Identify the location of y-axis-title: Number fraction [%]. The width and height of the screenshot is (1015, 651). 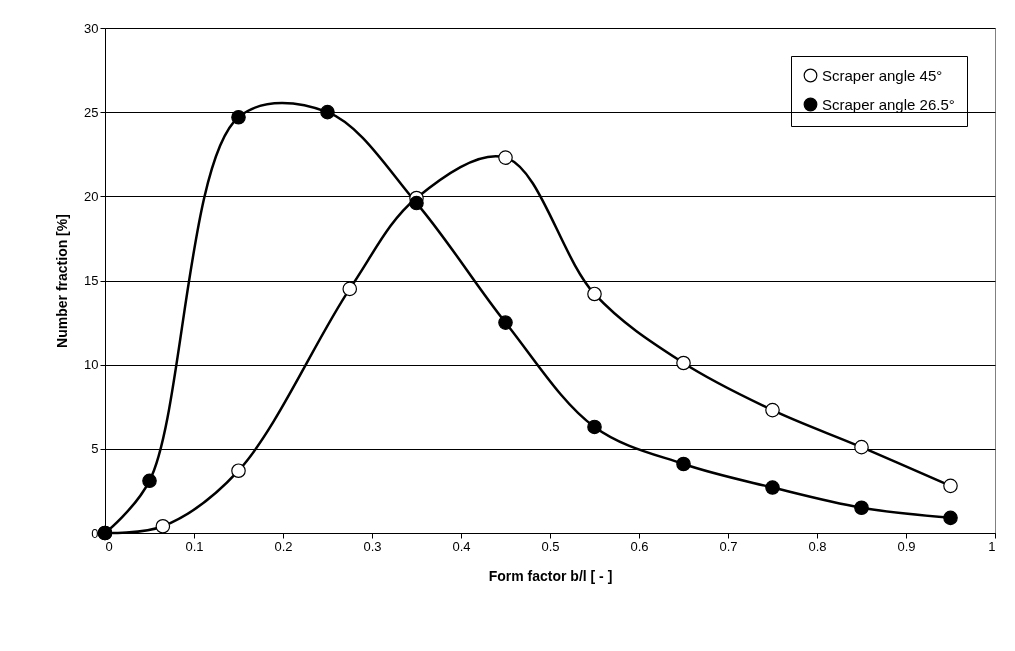
(62, 281).